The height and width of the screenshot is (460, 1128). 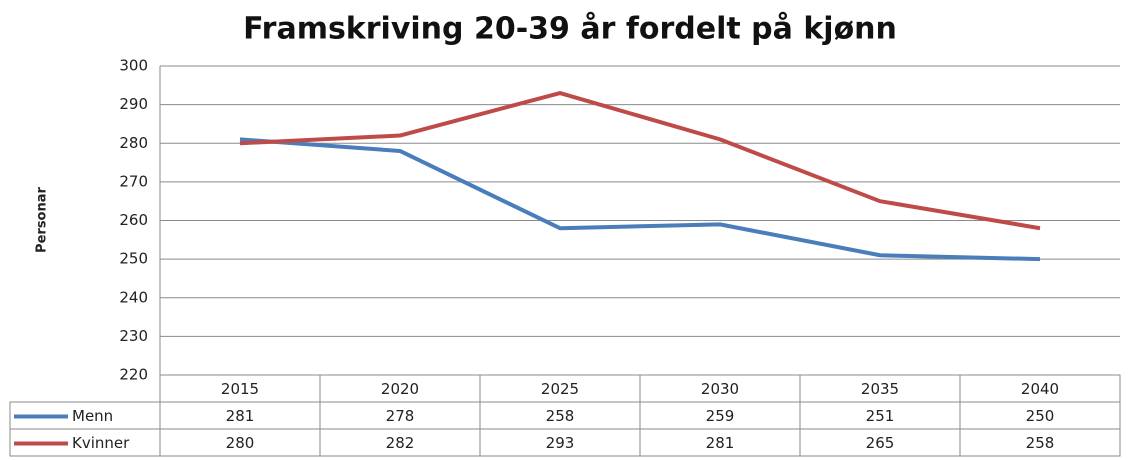 What do you see at coordinates (880, 389) in the screenshot?
I see `x-tick-label: 2035` at bounding box center [880, 389].